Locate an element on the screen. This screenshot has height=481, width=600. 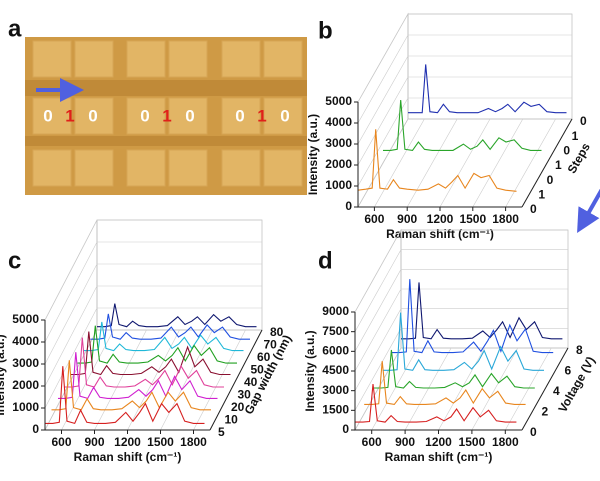
y-tick-label: 7500 is located at coordinates (335, 331).